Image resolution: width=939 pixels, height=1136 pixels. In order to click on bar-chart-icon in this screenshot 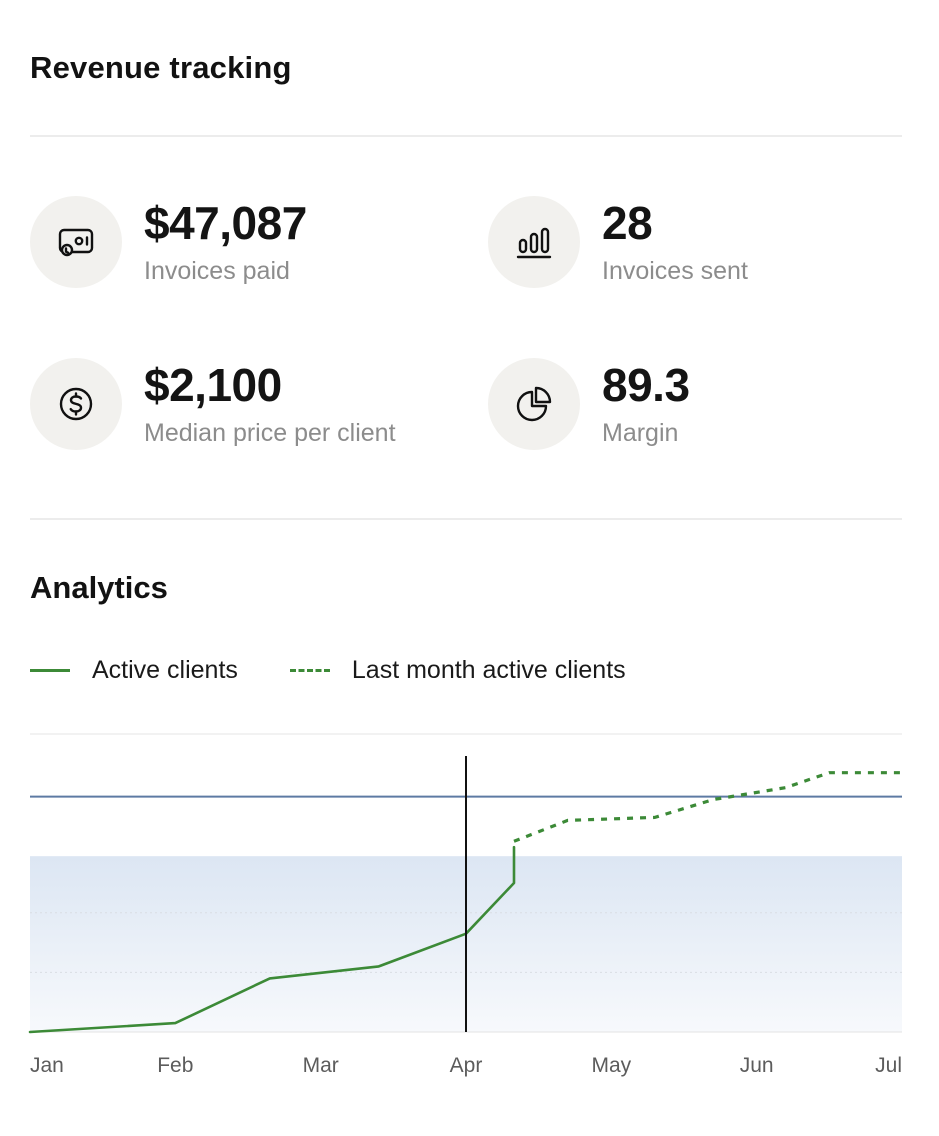, I will do `click(534, 242)`.